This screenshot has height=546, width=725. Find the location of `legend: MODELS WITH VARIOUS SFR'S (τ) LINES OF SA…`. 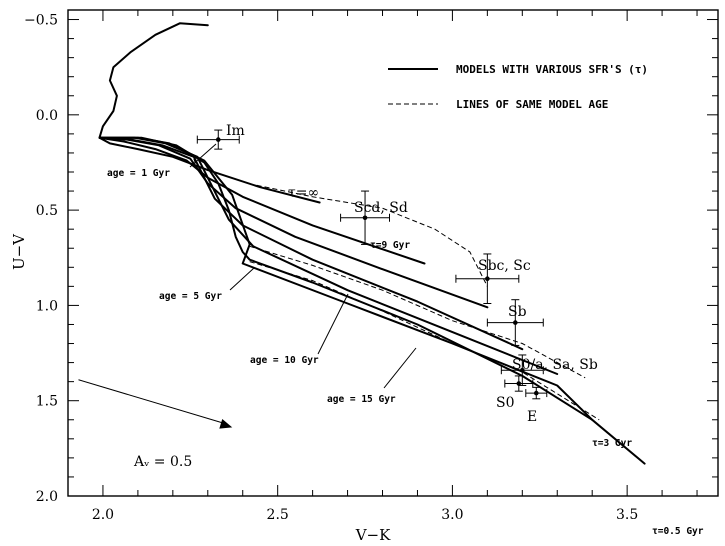

legend: MODELS WITH VARIOUS SFR'S (τ) LINES OF SA… is located at coordinates (518, 87).